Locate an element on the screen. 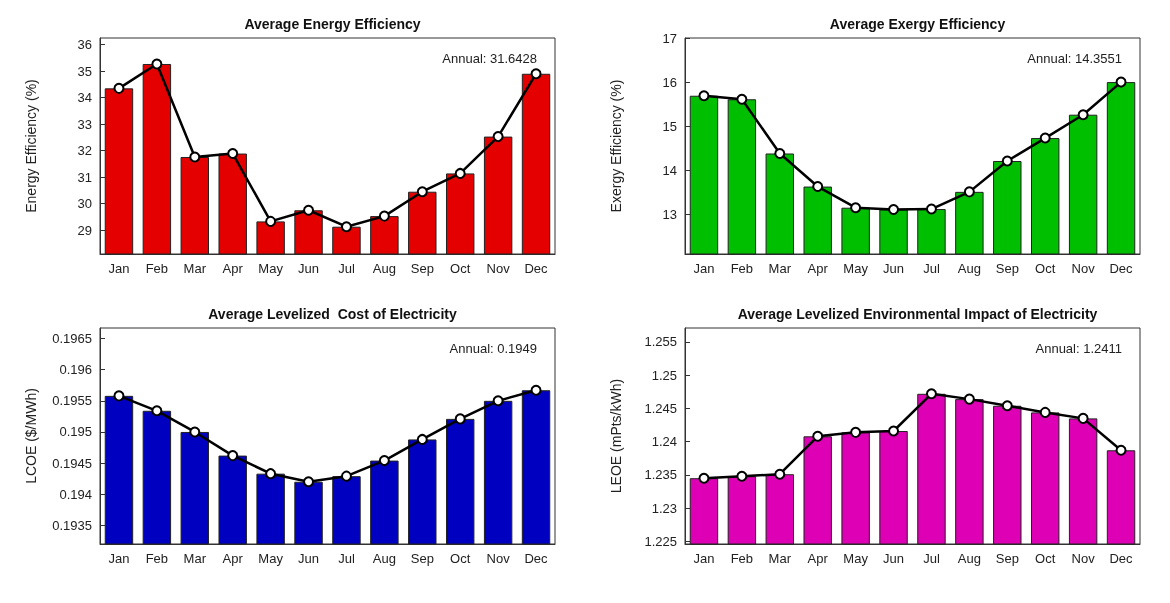 This screenshot has height=603, width=1170. annotation: Annual: 1.2411 is located at coordinates (1078, 348).